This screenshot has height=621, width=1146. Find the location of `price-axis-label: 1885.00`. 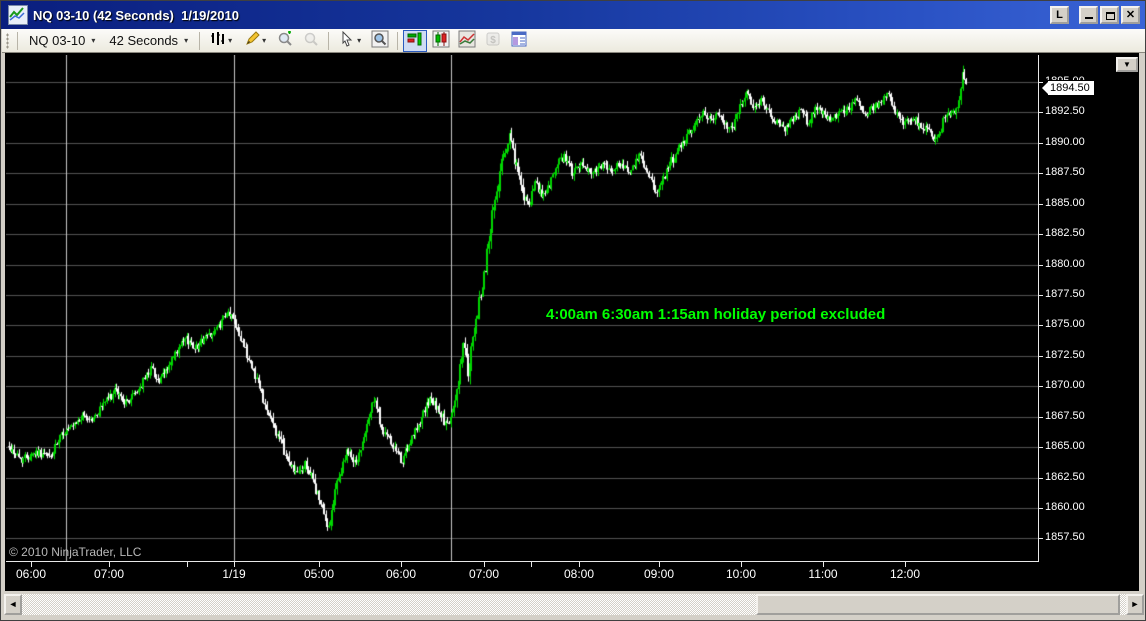

price-axis-label: 1885.00 is located at coordinates (1065, 203).